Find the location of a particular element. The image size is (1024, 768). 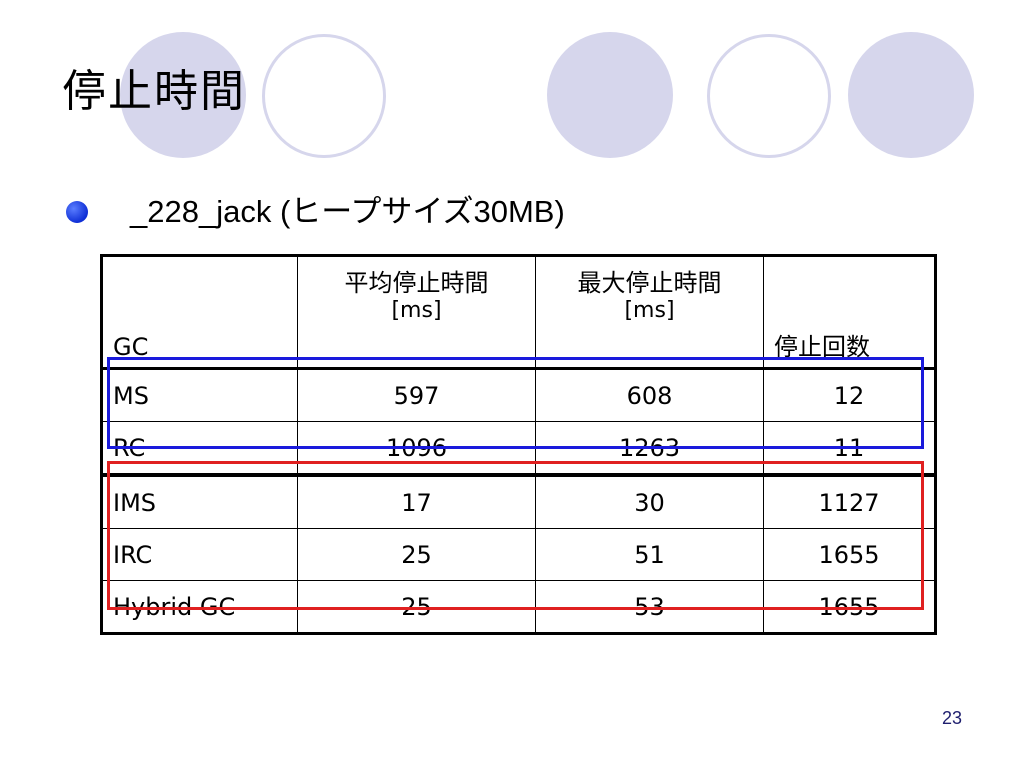

header-gc: GC is located at coordinates (199, 312).